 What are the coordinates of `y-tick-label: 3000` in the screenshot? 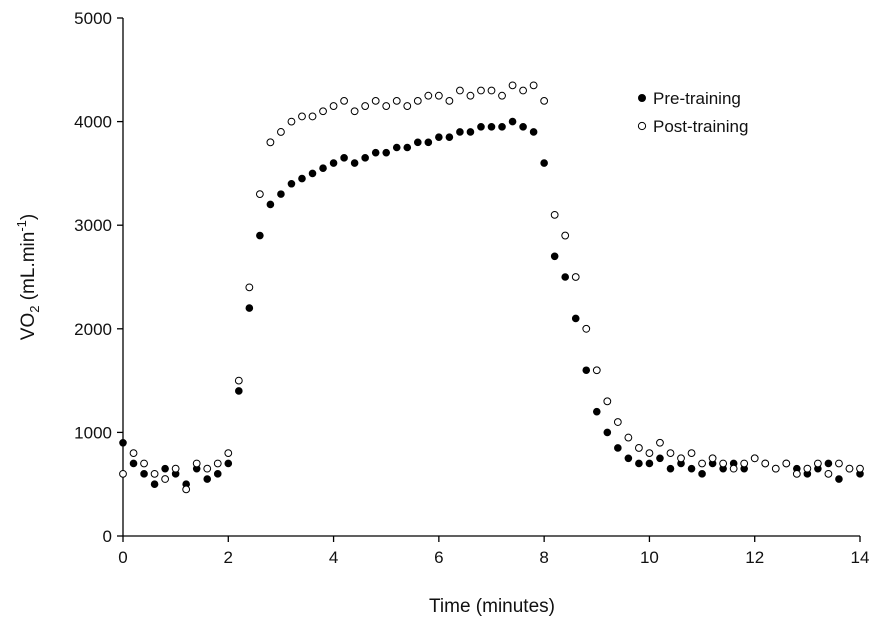 It's located at (93, 225).